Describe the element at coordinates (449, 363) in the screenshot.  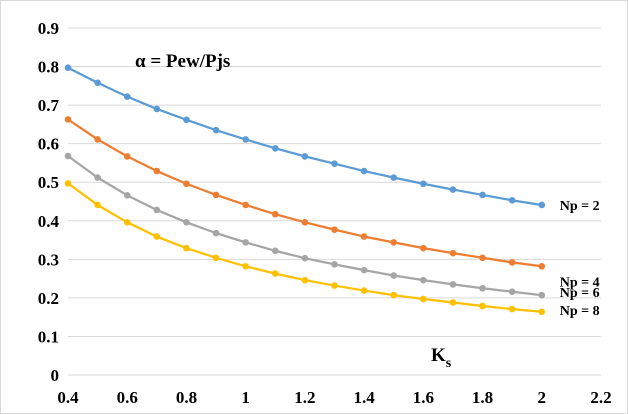
I see `x-axis-label-subscript: s` at that location.